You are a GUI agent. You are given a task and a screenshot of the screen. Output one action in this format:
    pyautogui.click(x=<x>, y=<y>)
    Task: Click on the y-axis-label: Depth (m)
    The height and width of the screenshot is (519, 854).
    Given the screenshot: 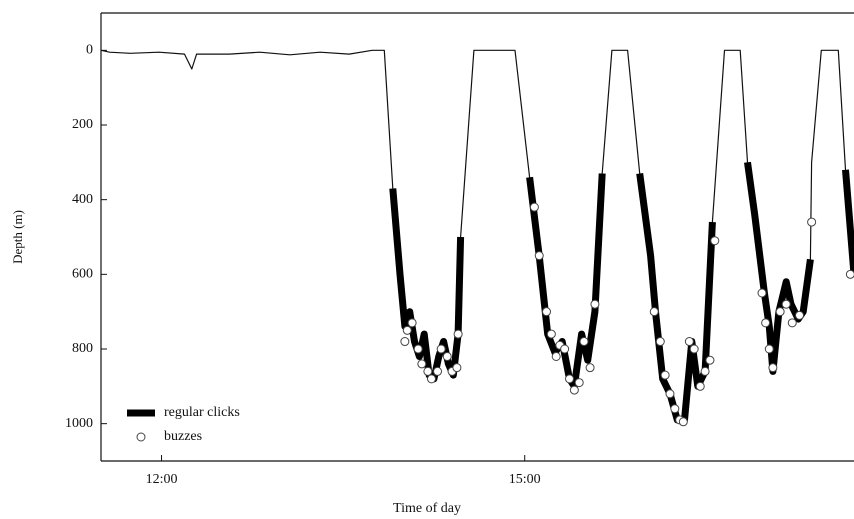 What is the action you would take?
    pyautogui.click(x=17, y=237)
    